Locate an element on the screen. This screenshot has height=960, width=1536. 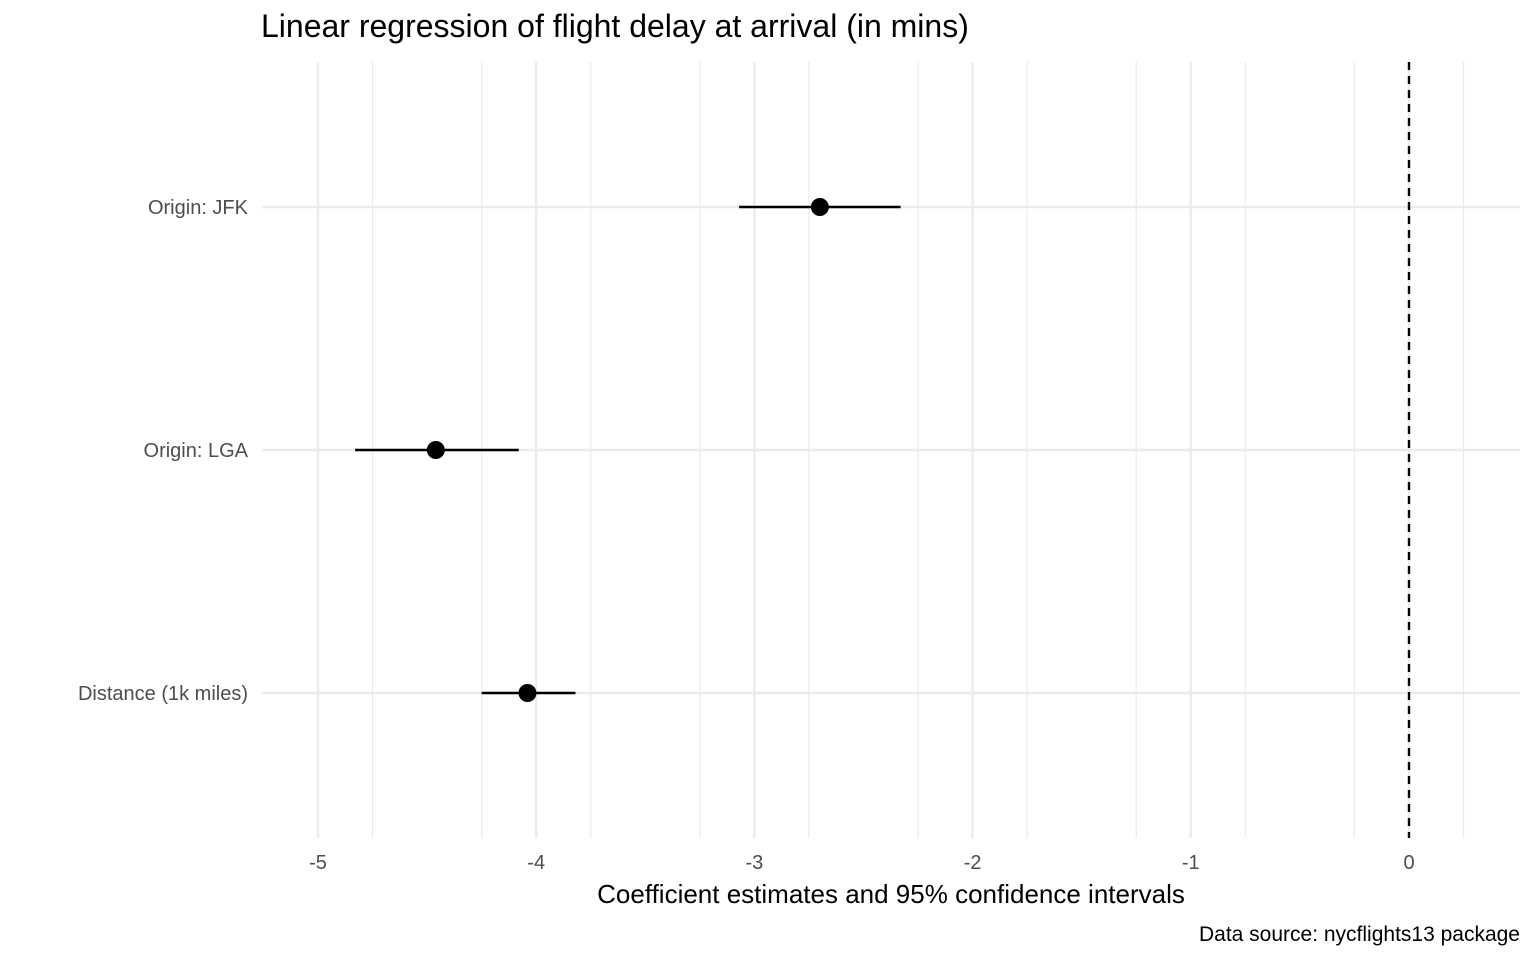
y-tick-label: Origin: LGA is located at coordinates (196, 451).